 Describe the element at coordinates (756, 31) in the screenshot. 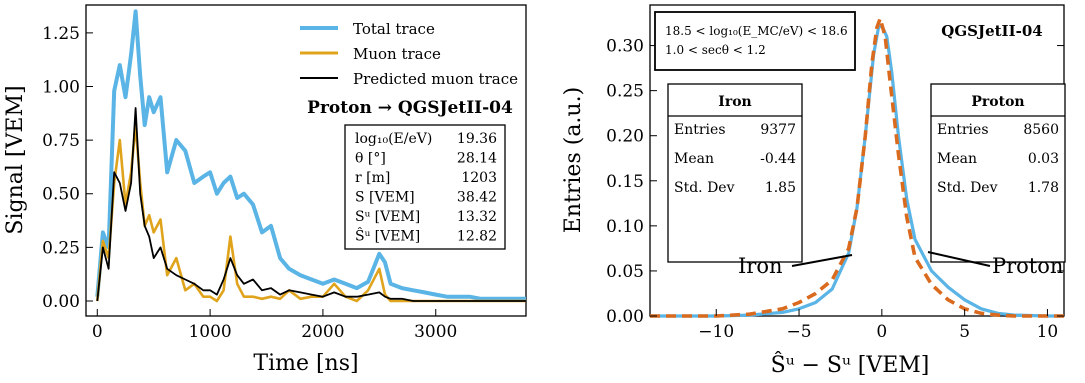

I see `cut-line-energy: 18.5 < log₁₀(E_MC/eV) < 18.6` at that location.